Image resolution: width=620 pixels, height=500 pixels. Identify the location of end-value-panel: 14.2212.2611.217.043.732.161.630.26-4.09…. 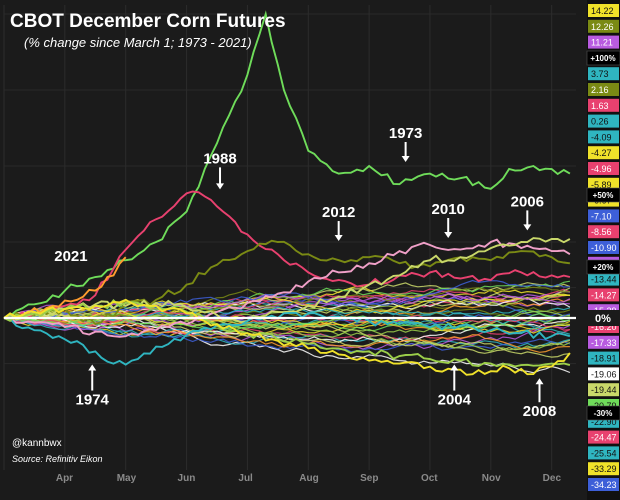
(603, 250).